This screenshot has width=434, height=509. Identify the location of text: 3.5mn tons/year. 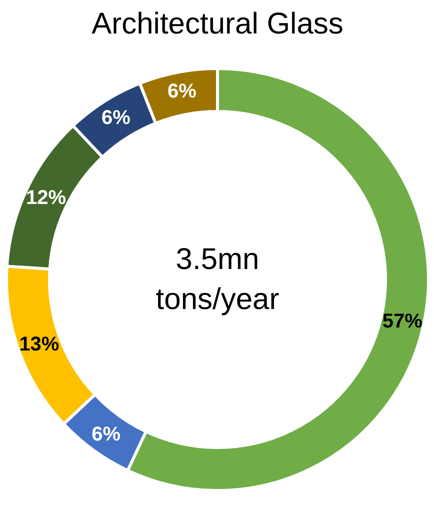
(218, 279).